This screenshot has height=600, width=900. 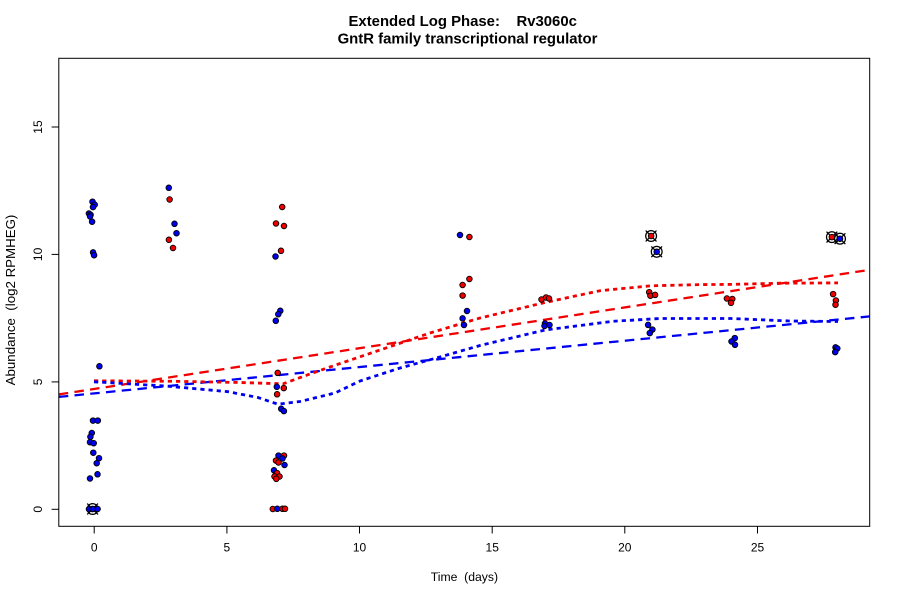 What do you see at coordinates (464, 577) in the screenshot?
I see `svg-text: Time (days)` at bounding box center [464, 577].